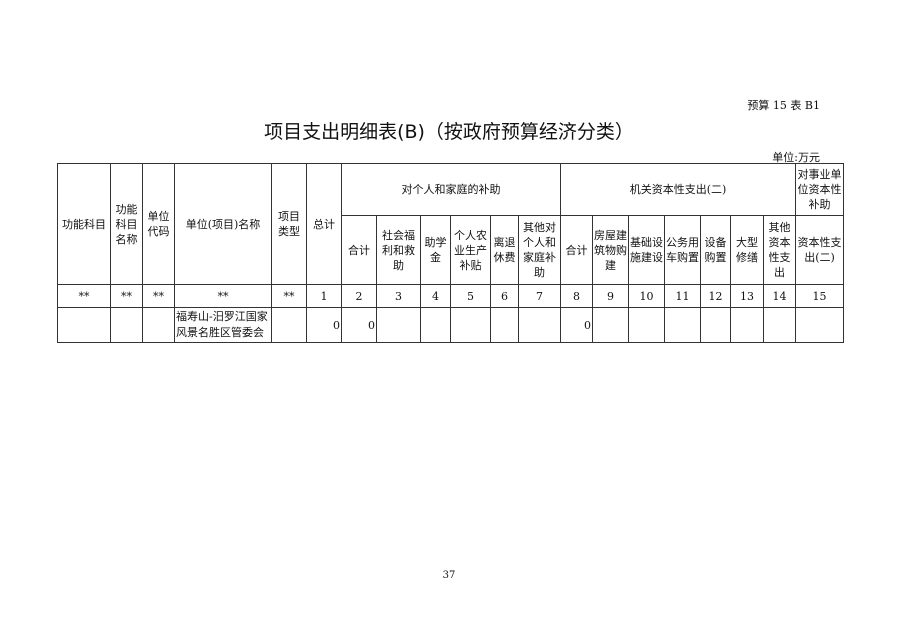  What do you see at coordinates (610, 296) in the screenshot?
I see `column-index: 9` at bounding box center [610, 296].